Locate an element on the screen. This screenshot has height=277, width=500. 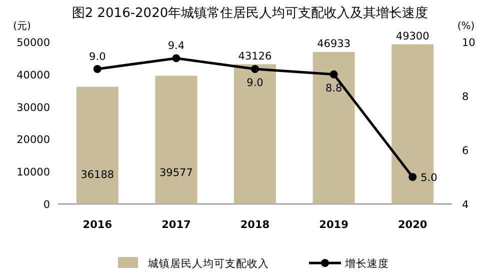
xtick: 2020 is located at coordinates (413, 225).